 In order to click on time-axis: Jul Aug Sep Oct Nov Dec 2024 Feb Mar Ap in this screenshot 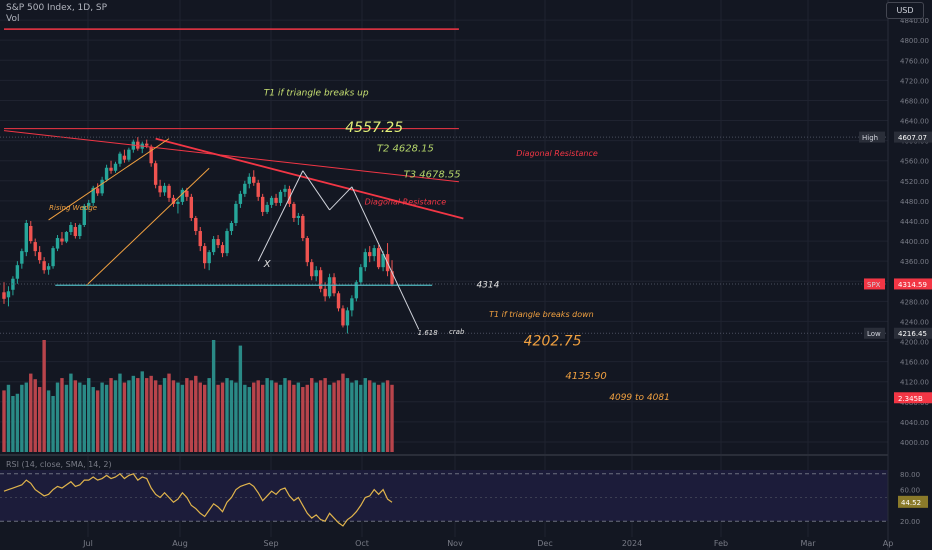, I will do `click(487, 543)`.